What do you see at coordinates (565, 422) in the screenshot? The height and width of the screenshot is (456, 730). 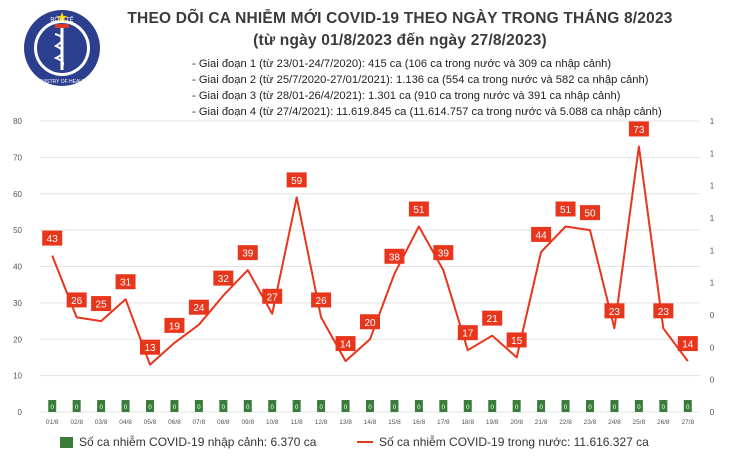 I see `x-tick-label: 22/8` at bounding box center [565, 422].